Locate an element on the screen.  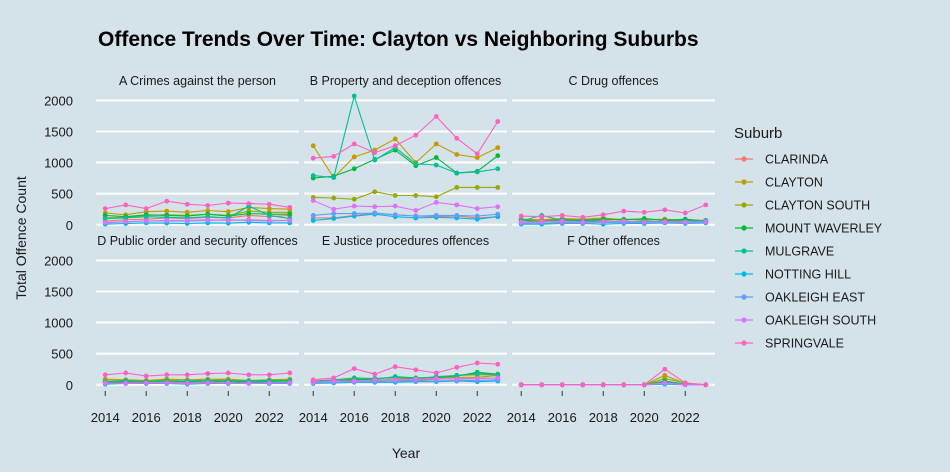
legend-label: MOUNT WAVERLEY is located at coordinates (824, 229).